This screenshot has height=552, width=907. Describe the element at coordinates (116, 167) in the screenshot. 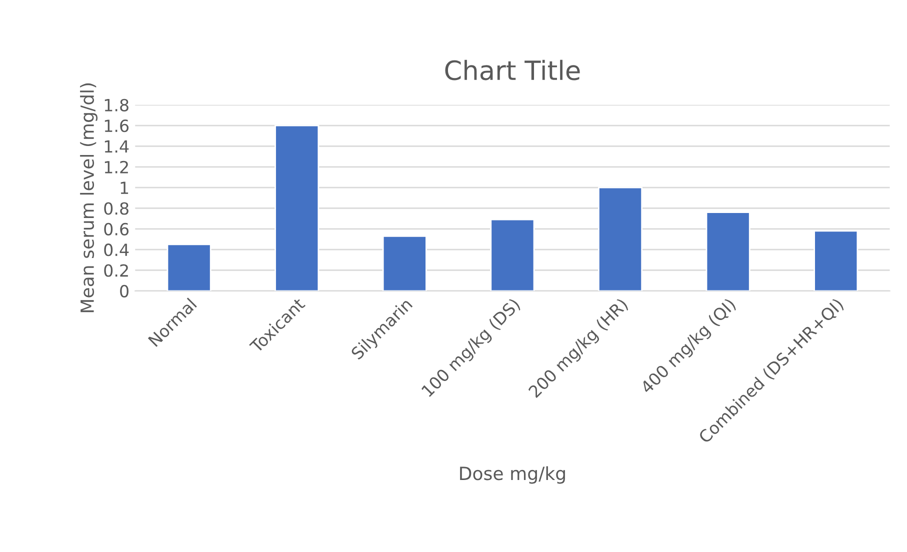

I see `y-tick-label: 1.2` at that location.